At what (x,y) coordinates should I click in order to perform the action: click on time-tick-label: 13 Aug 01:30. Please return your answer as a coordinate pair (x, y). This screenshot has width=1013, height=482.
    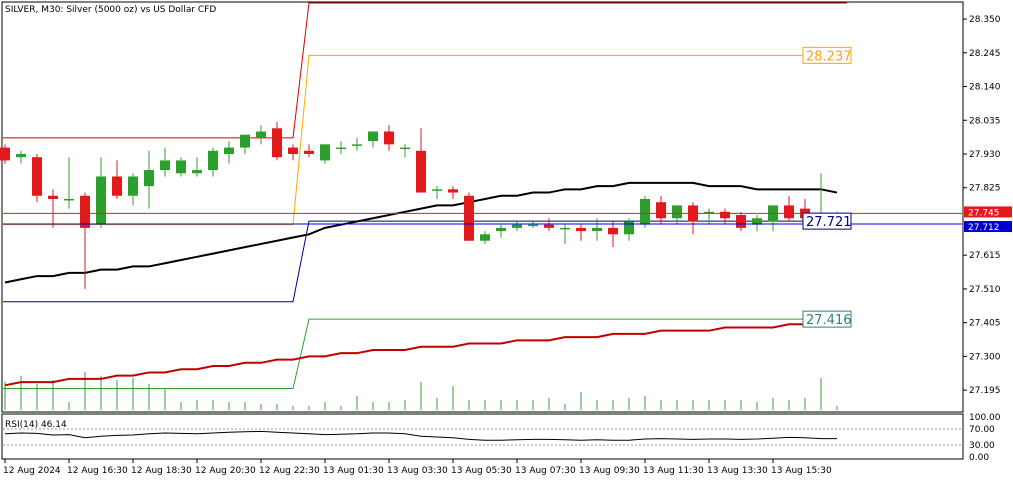
    Looking at the image, I should click on (353, 471).